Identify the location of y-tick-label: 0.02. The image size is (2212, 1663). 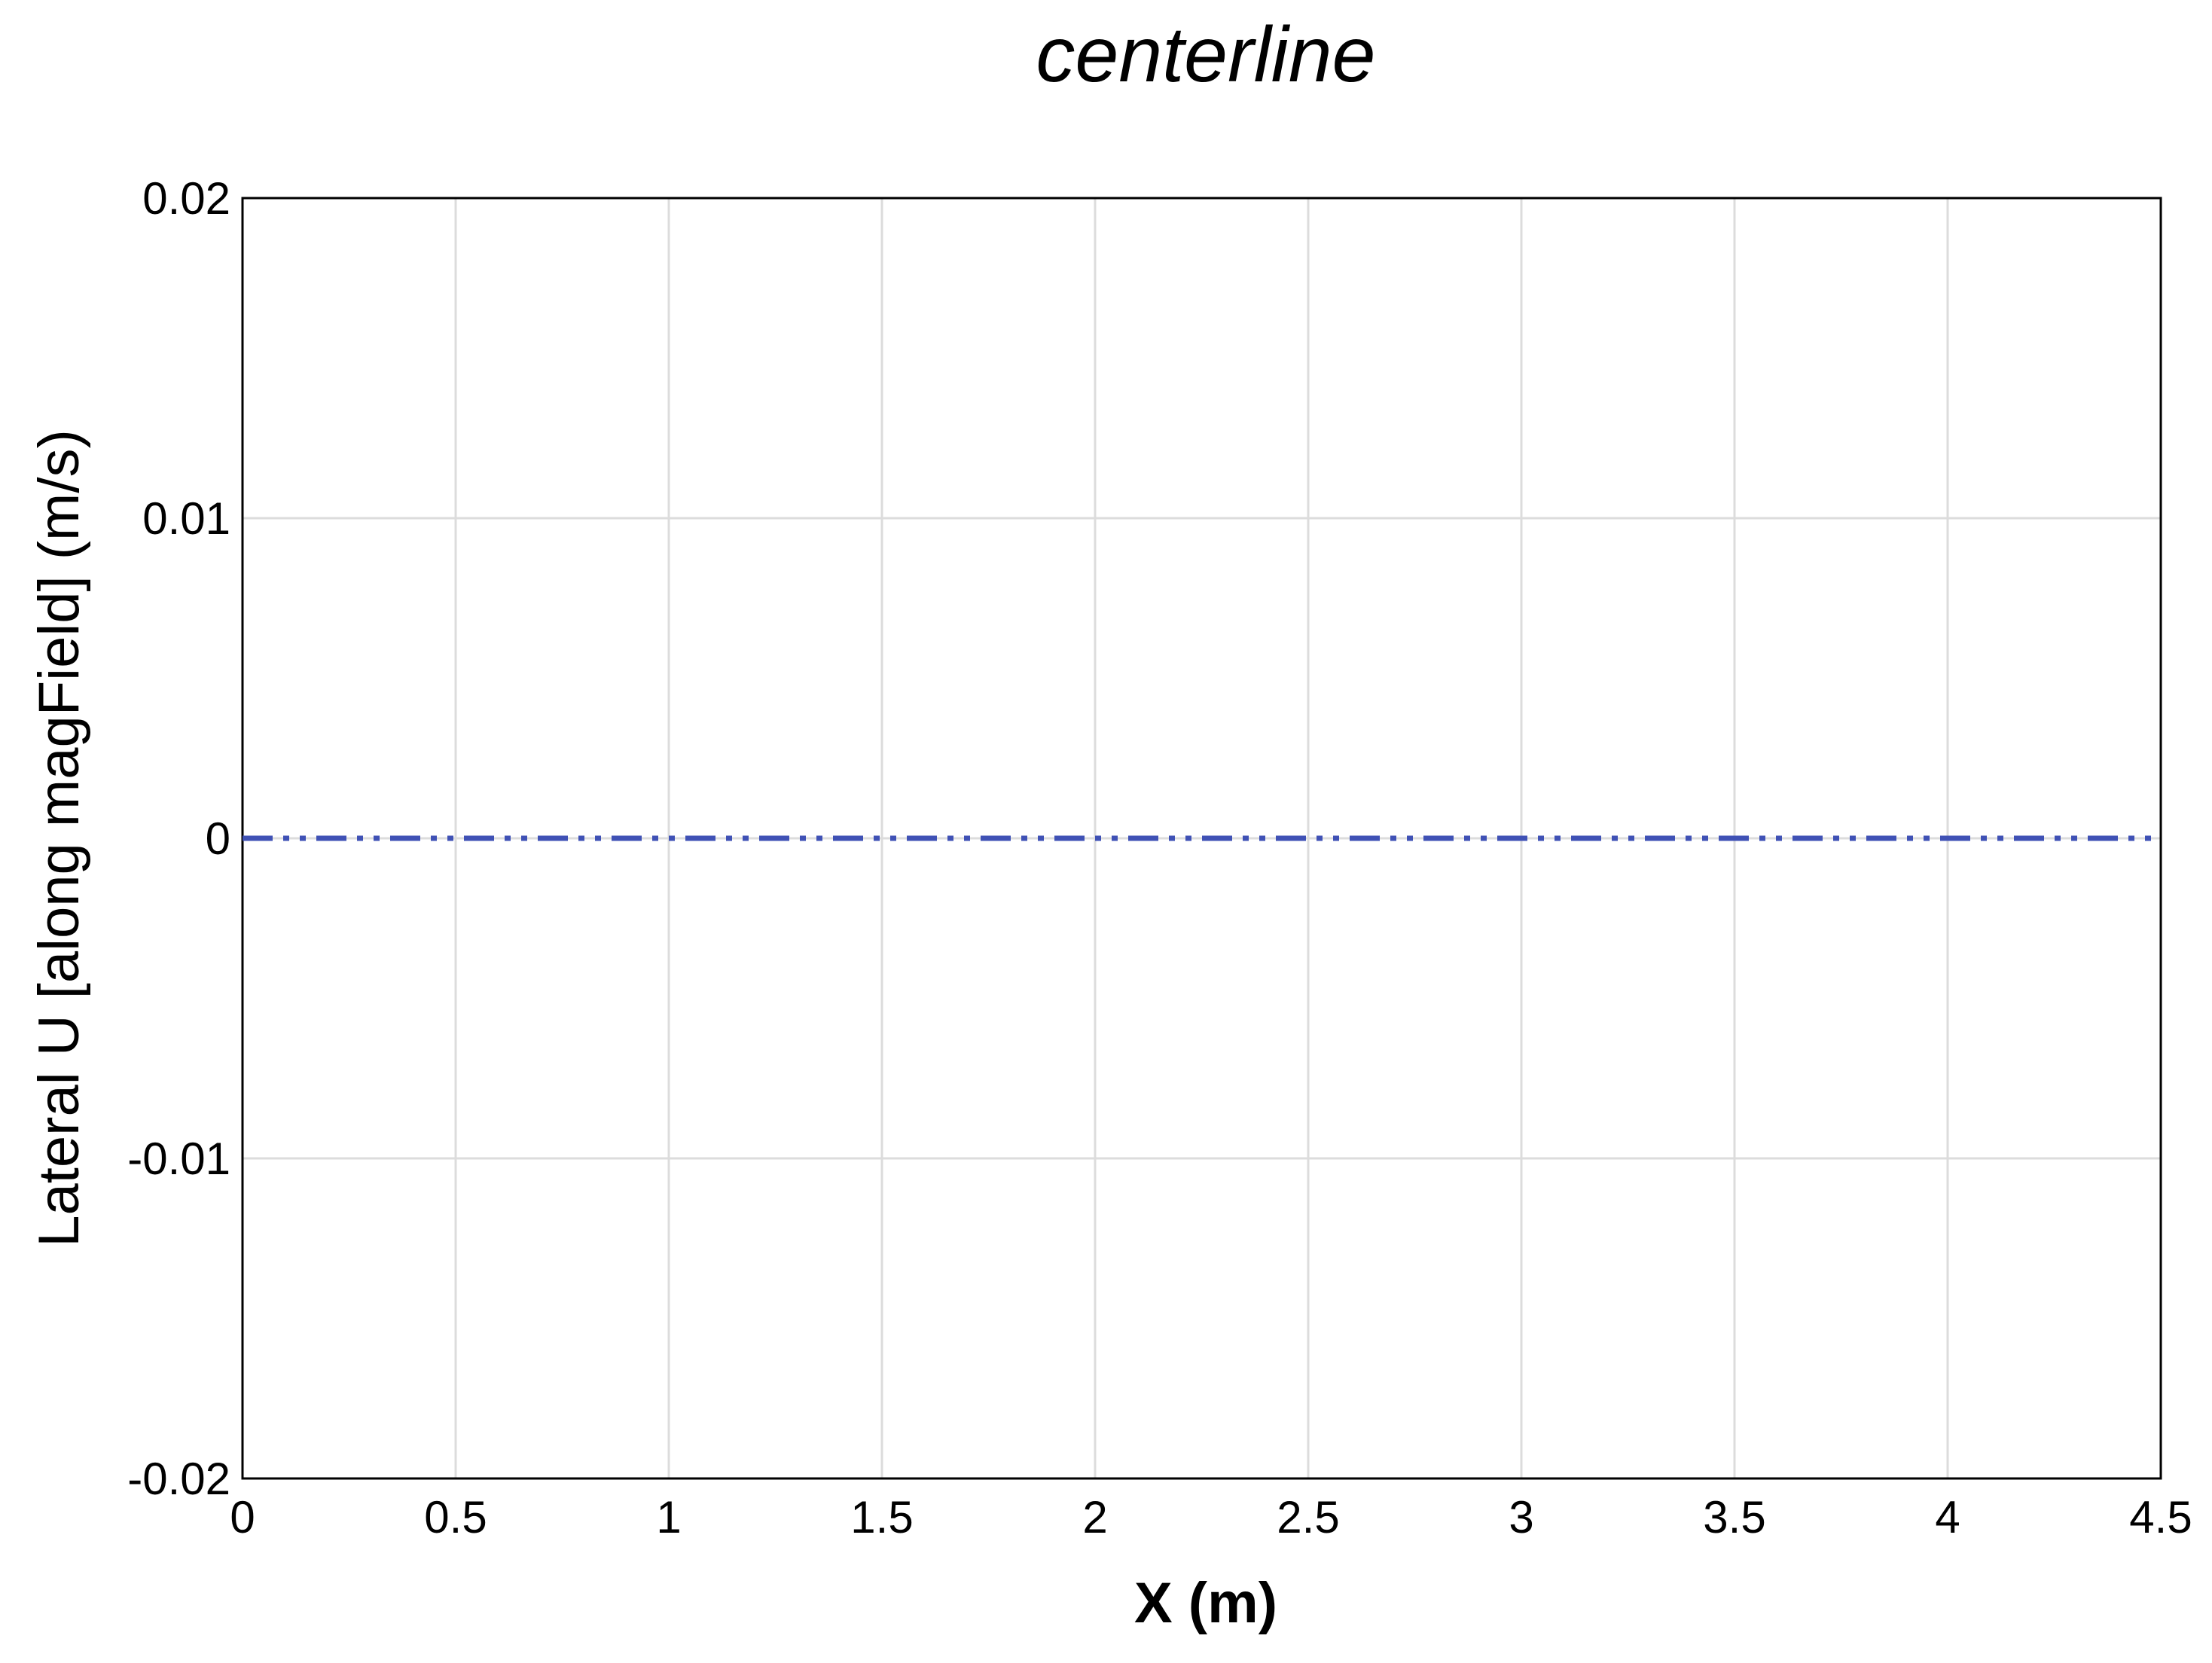
(186, 199).